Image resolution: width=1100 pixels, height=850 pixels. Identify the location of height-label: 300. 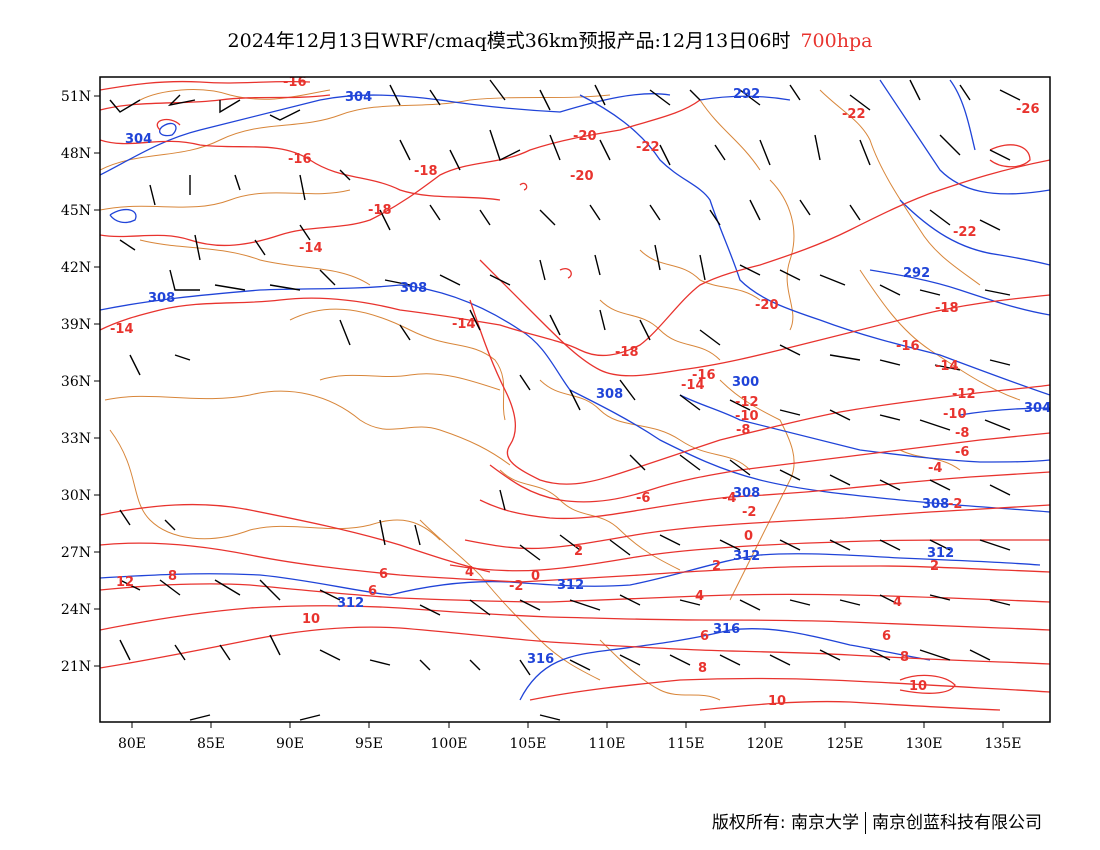
(745, 382).